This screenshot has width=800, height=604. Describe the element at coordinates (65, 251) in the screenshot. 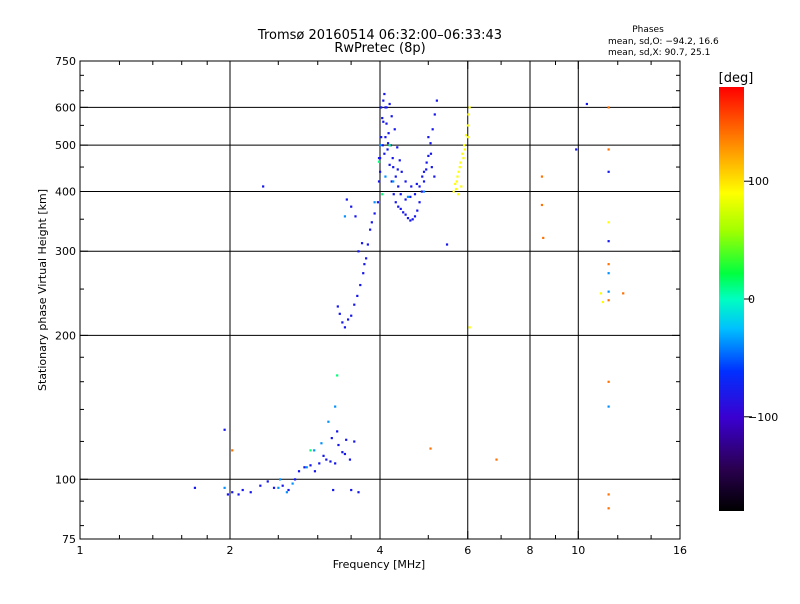

I see `y-tick-label: 300` at that location.